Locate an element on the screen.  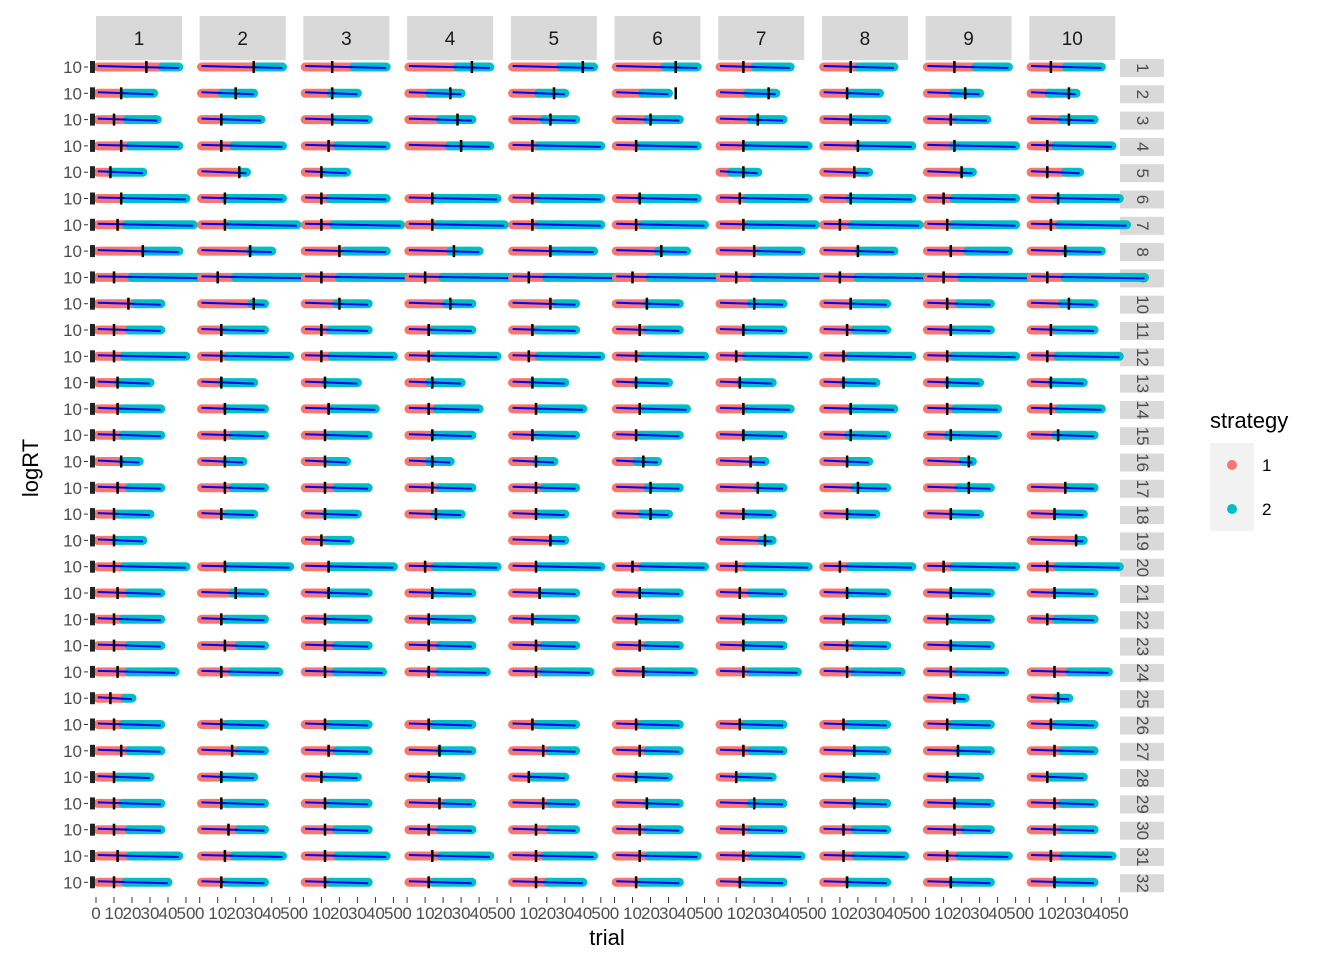
panel-r11-c3 is located at coordinates (336, 330).